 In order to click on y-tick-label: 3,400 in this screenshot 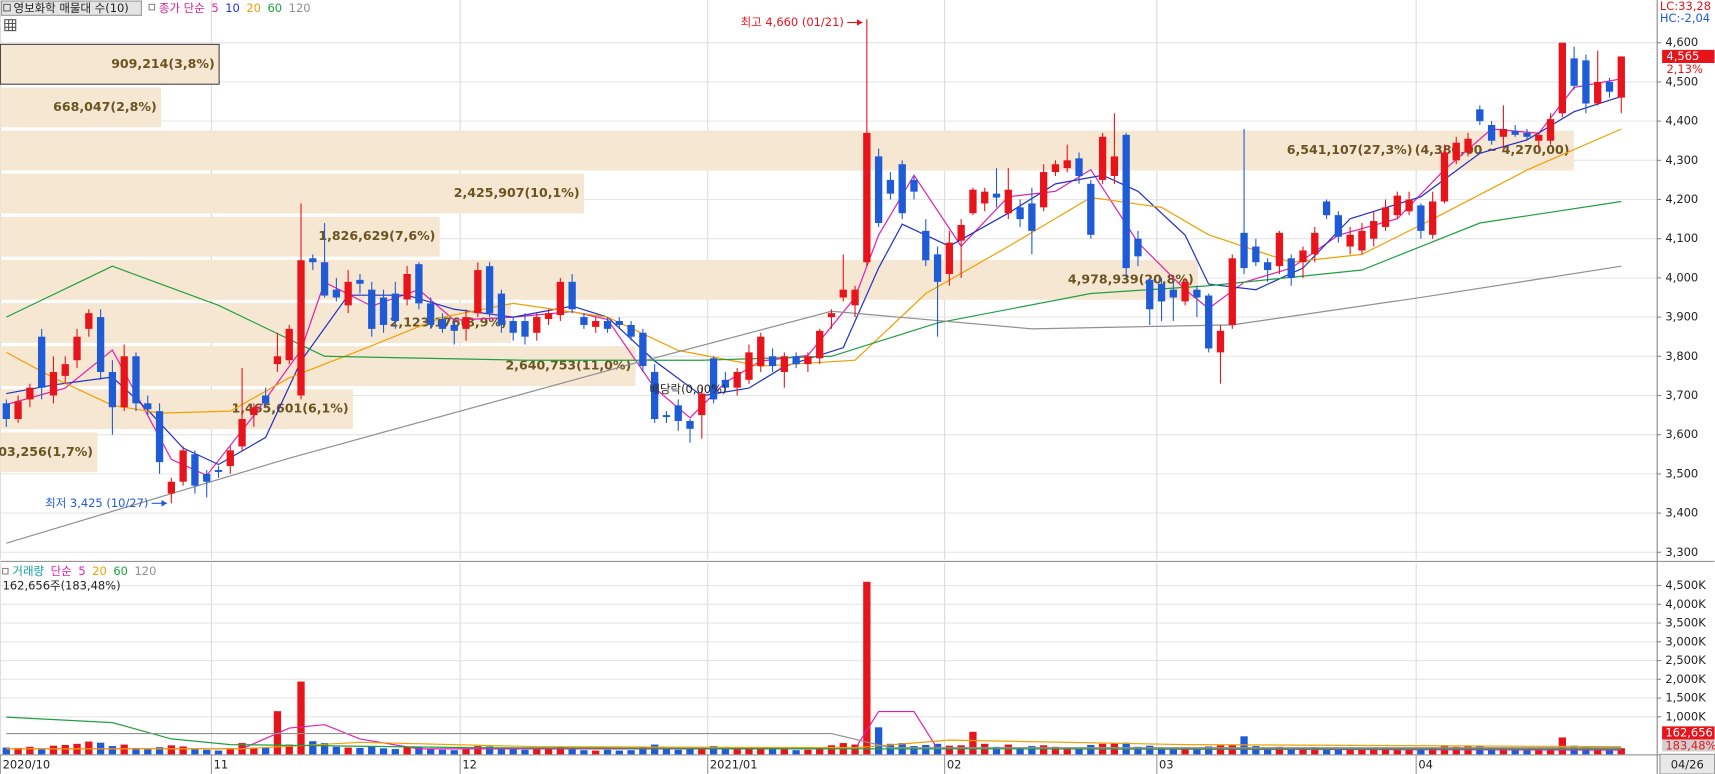, I will do `click(1681, 513)`.